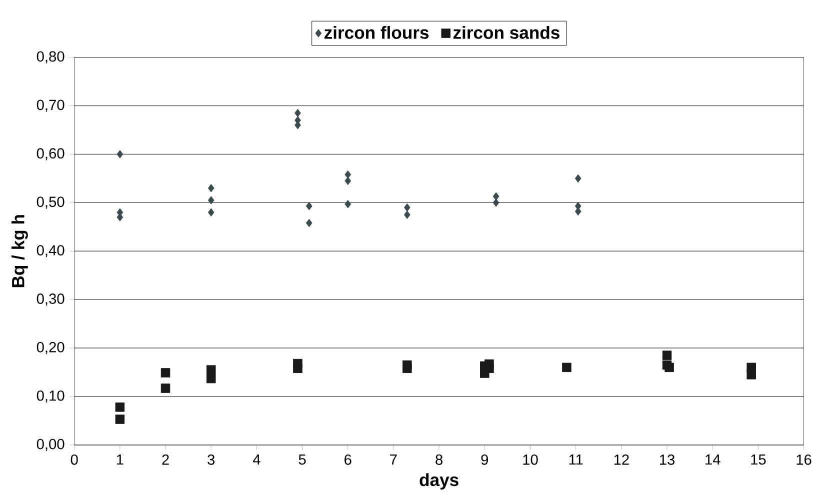 Image resolution: width=816 pixels, height=502 pixels. I want to click on x-tick-label: 0, so click(74, 460).